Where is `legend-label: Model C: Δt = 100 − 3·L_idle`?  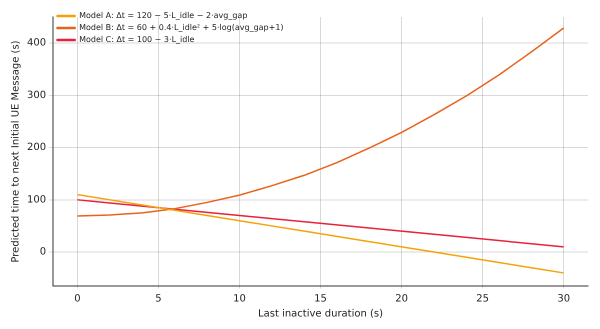 legend-label: Model C: Δt = 100 − 3·L_idle is located at coordinates (137, 39).